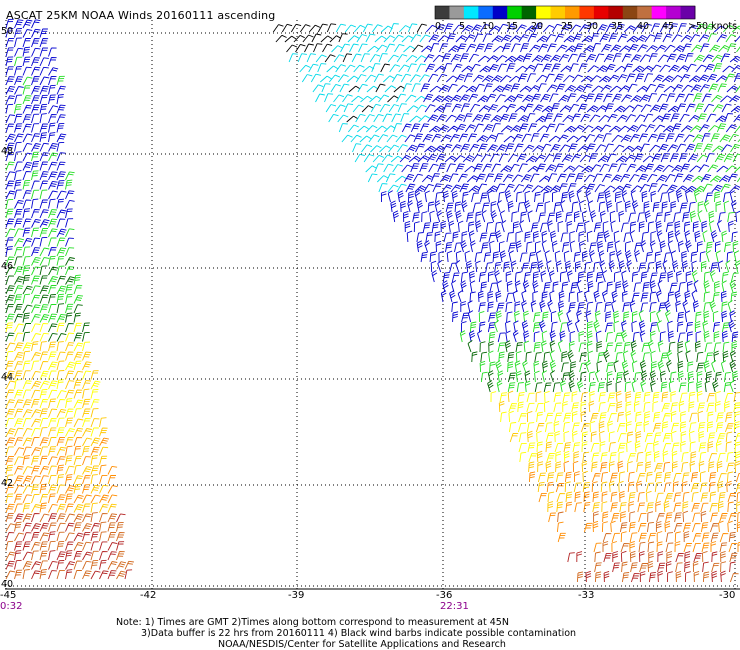  I want to click on lat-label-44: 44, so click(7, 377).